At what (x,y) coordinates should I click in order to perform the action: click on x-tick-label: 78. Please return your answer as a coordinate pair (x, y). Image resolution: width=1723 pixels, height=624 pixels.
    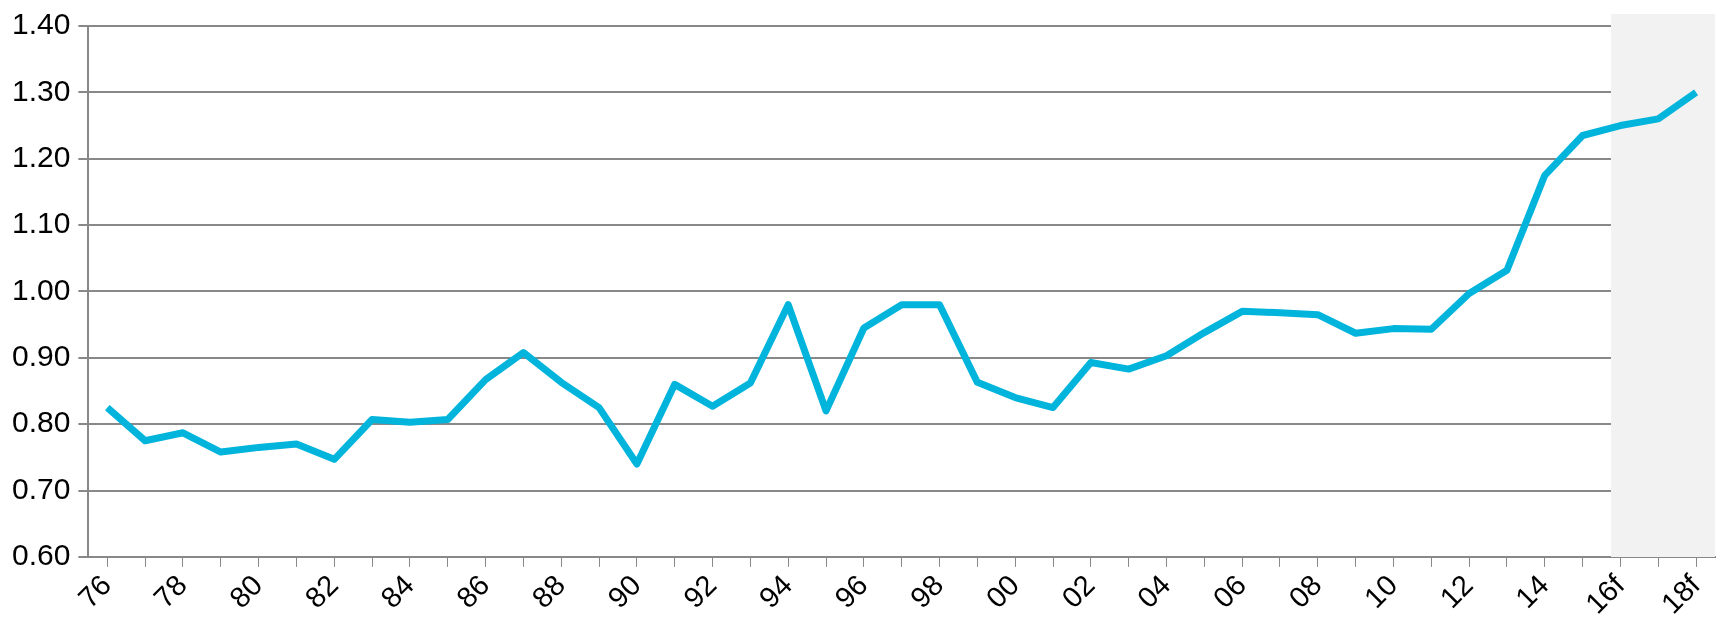
    Looking at the image, I should click on (170, 591).